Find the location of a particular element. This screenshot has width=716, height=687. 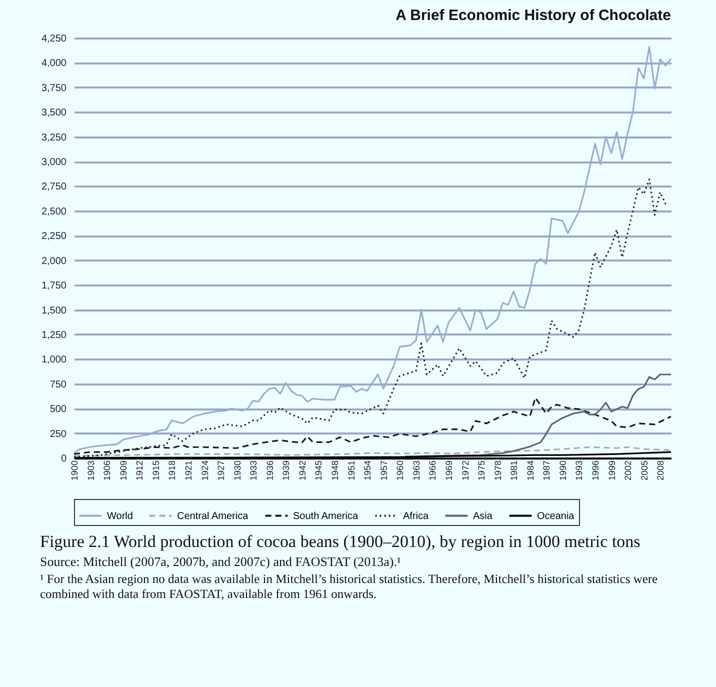

x-tick-label: 1945 is located at coordinates (319, 470).